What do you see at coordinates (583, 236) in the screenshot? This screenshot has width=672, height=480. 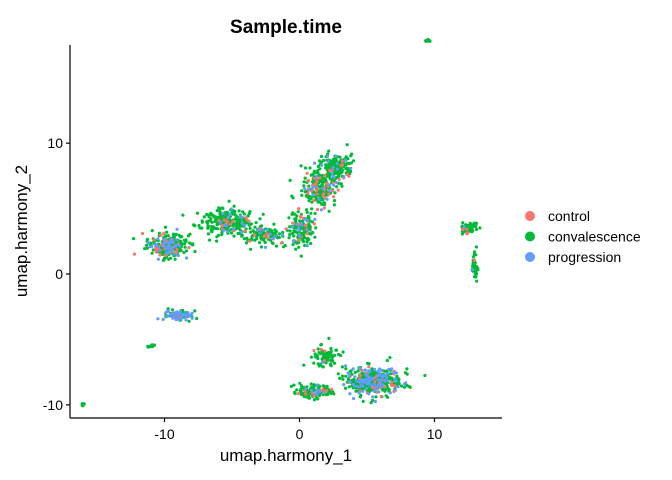 I see `legend: control convalescence progression` at bounding box center [583, 236].